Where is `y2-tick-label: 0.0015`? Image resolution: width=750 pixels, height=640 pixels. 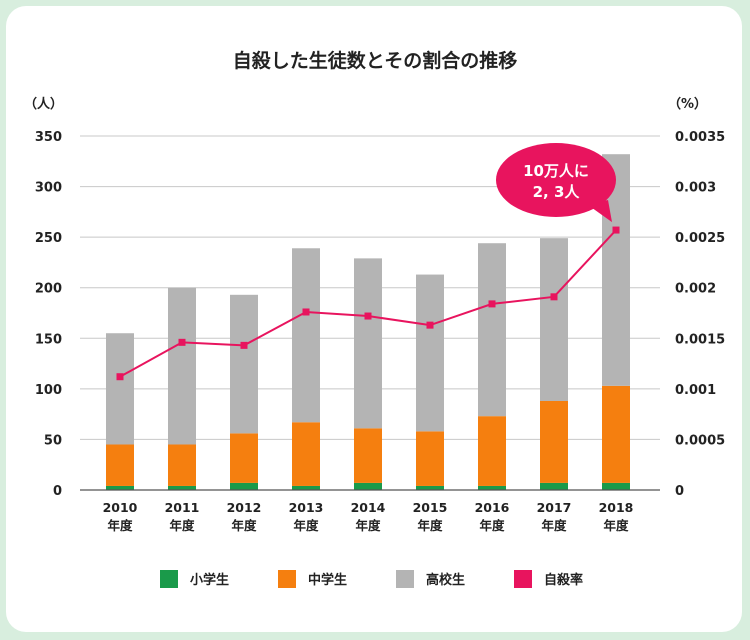
y2-tick-label: 0.0015 is located at coordinates (700, 339).